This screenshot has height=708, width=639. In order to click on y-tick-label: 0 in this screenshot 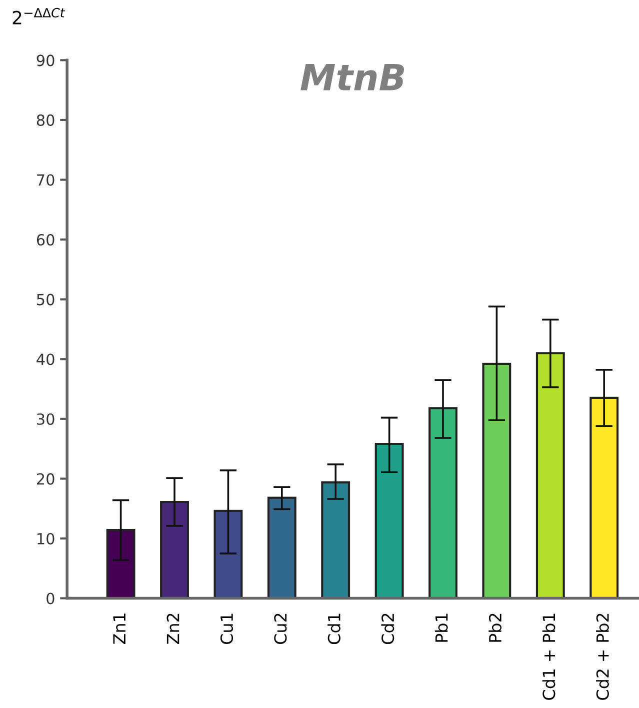, I will do `click(50, 598)`.